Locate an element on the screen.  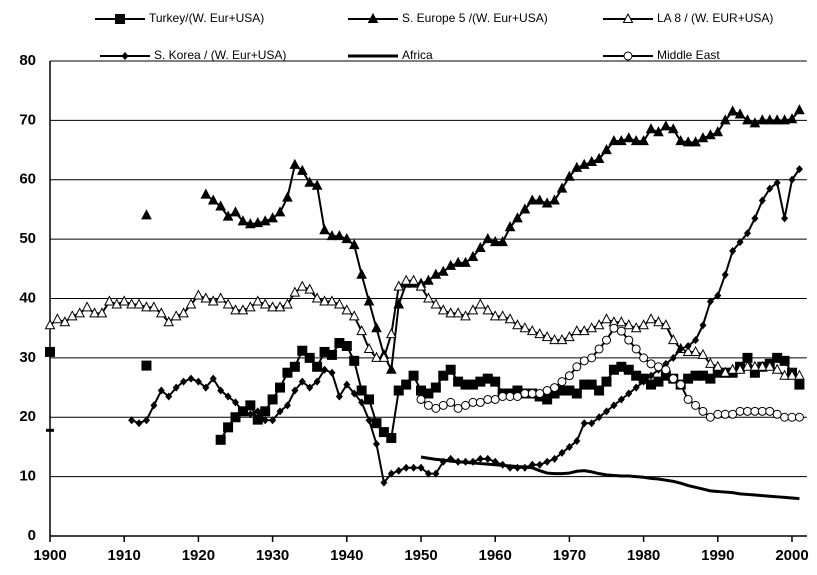
legend-label: Africa is located at coordinates (417, 55).